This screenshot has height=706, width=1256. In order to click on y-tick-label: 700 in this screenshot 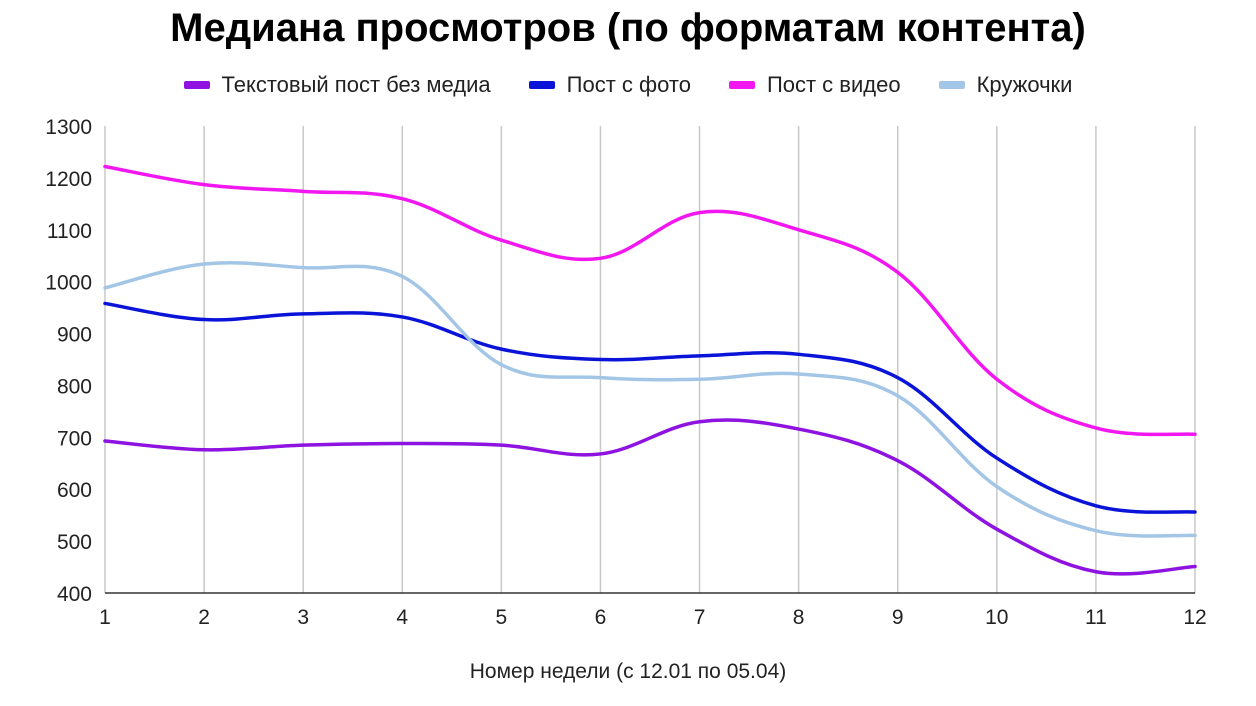, I will do `click(74, 438)`.